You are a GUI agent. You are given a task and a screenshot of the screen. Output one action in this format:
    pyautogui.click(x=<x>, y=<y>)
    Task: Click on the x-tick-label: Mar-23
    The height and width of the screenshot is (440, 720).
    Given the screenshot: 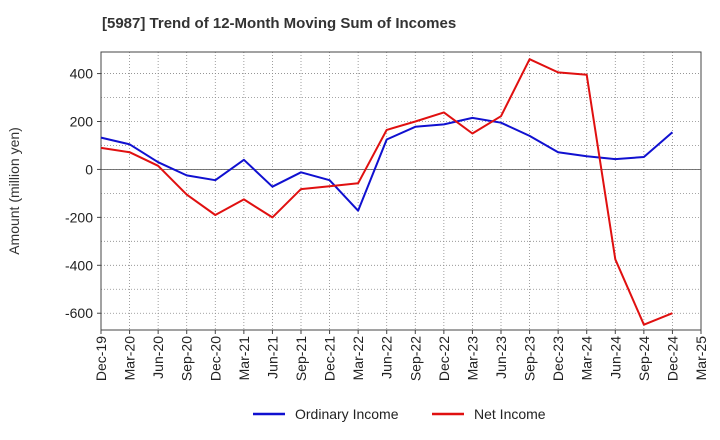 What is the action you would take?
    pyautogui.click(x=472, y=358)
    